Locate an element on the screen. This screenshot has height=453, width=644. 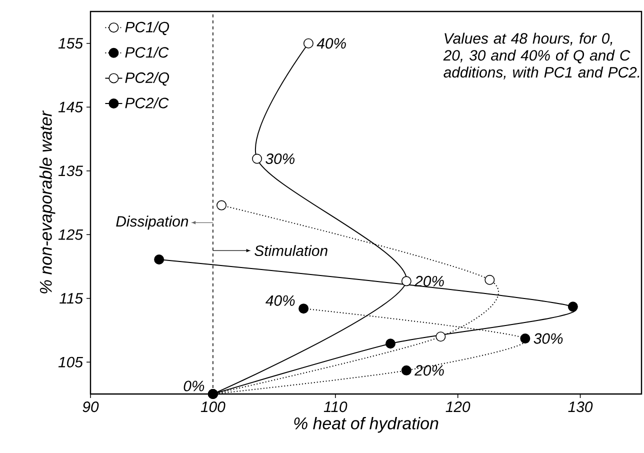
x-tick-label: 130 is located at coordinates (580, 407).